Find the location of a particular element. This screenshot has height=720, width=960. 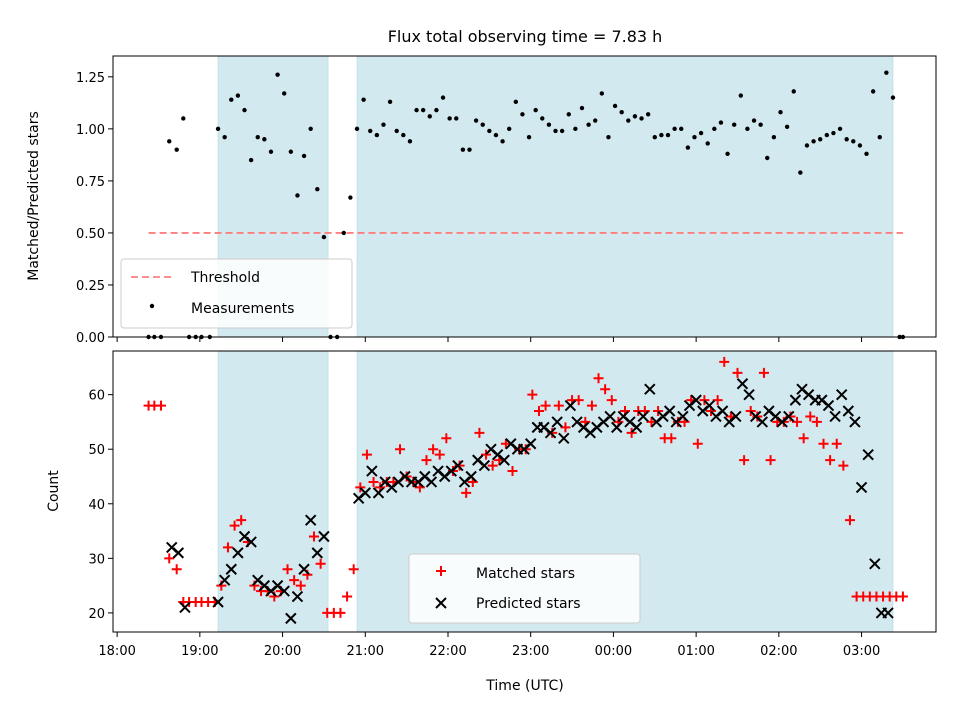

measurements-legend-swatch is located at coordinates (152, 306).